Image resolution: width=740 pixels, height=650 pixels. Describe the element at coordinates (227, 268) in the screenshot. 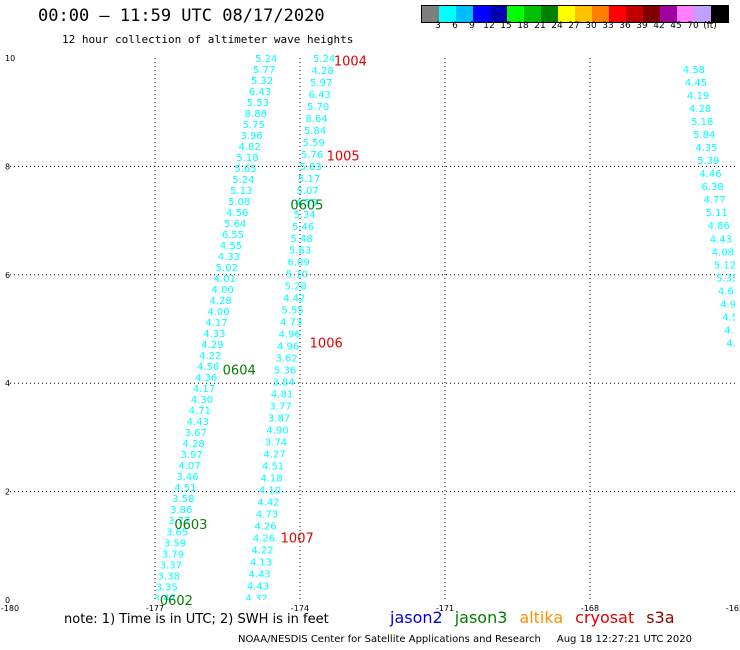

I see `wave-height-label: 5.02` at that location.